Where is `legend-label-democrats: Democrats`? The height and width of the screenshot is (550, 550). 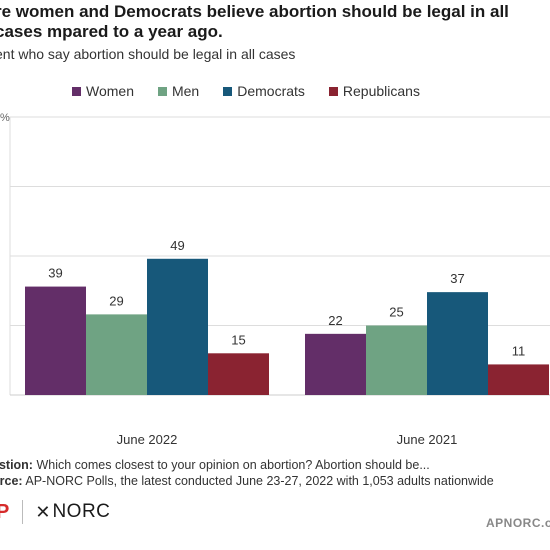 legend-label-democrats: Democrats is located at coordinates (271, 91).